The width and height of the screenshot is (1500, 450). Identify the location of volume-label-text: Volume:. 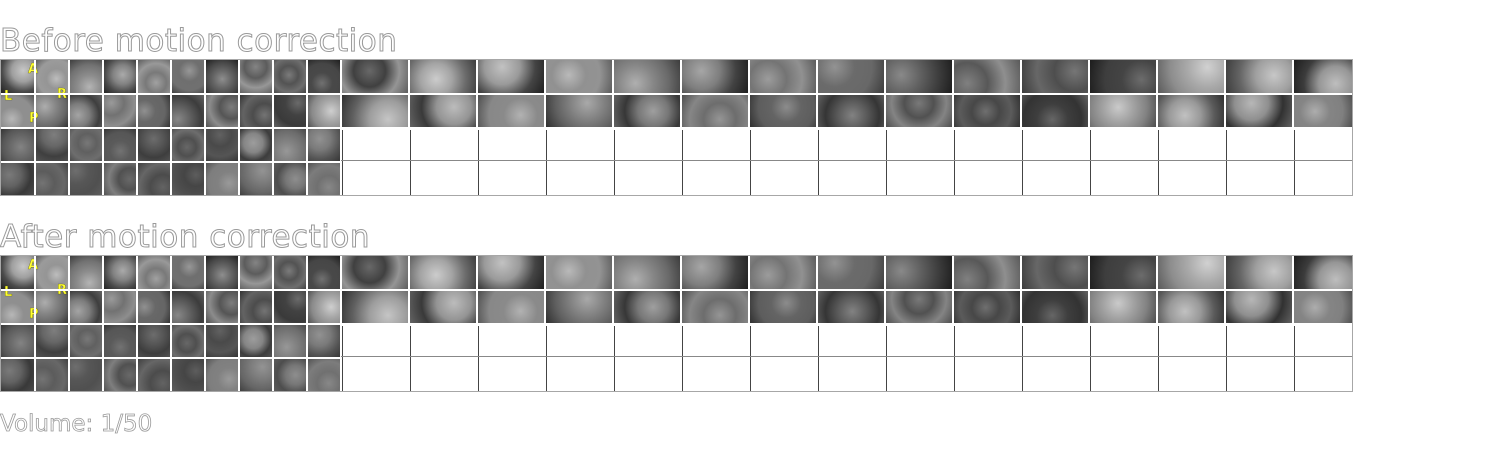
(47, 424).